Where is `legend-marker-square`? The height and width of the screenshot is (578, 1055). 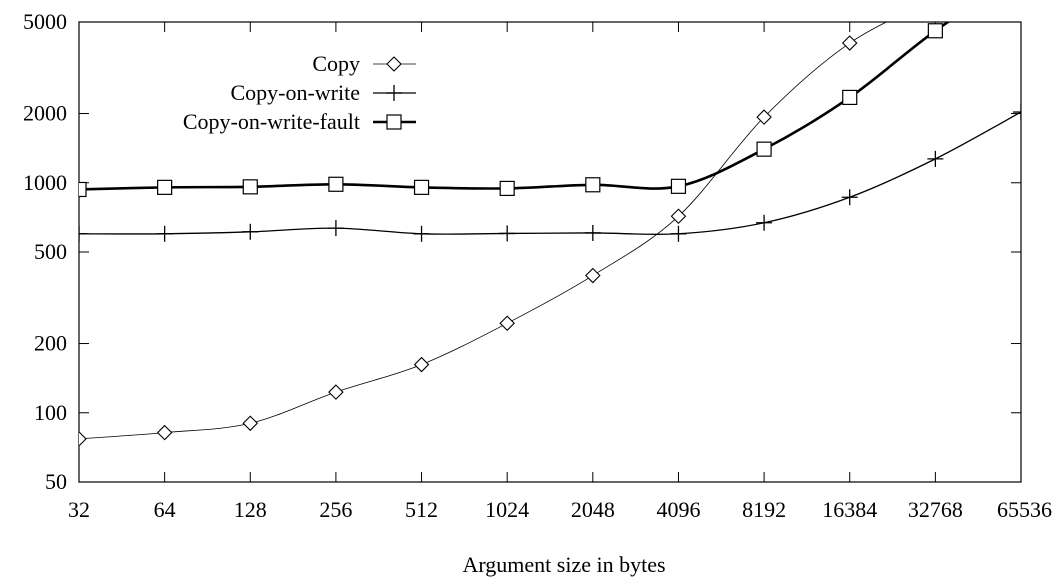 legend-marker-square is located at coordinates (394, 122).